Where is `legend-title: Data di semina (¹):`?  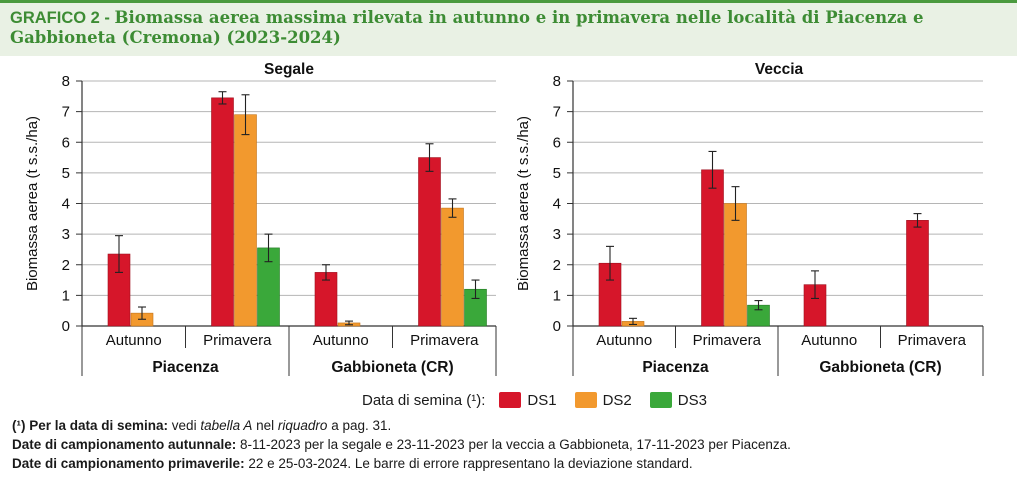 legend-title: Data di semina (¹): is located at coordinates (424, 400).